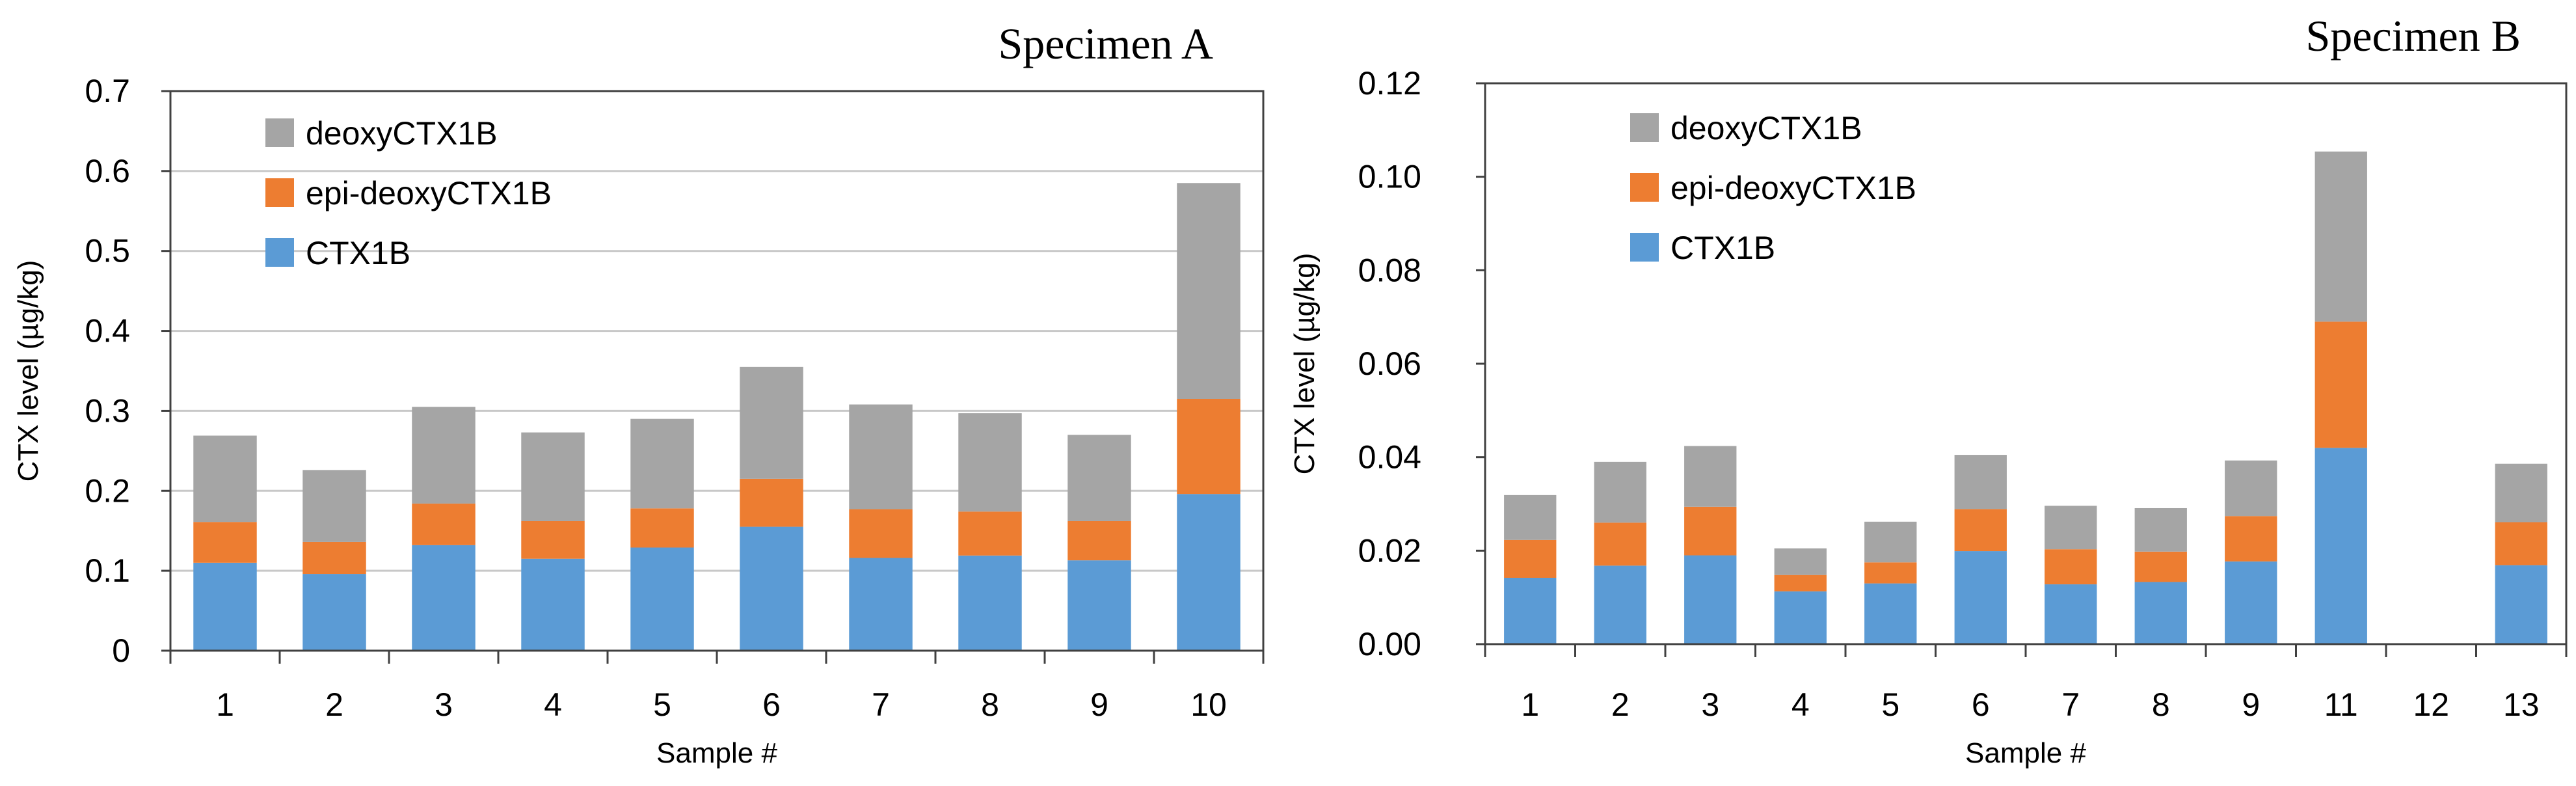 The height and width of the screenshot is (786, 2576). What do you see at coordinates (717, 753) in the screenshot?
I see `x-axis-label: Sample #` at bounding box center [717, 753].